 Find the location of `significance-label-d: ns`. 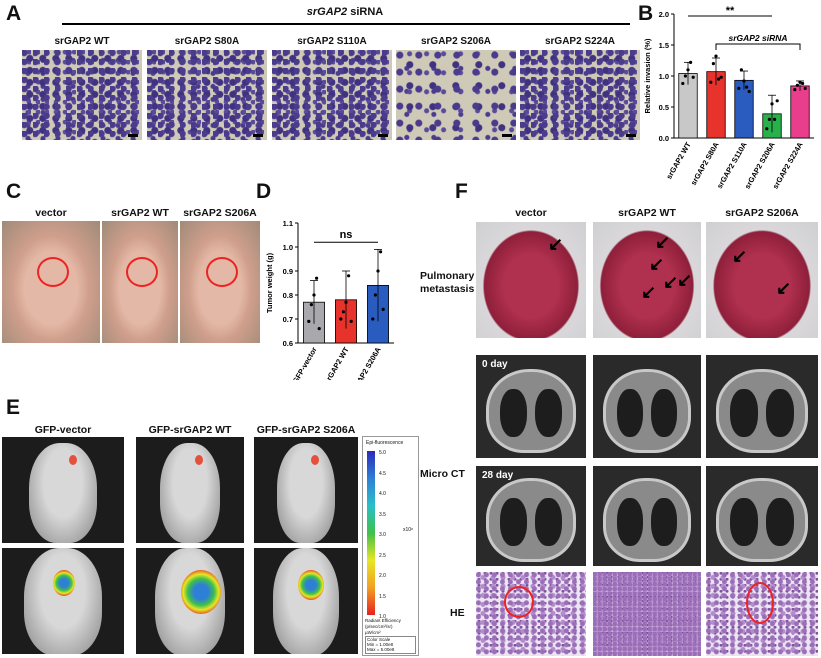

significance-label-d: ns is located at coordinates (346, 235).